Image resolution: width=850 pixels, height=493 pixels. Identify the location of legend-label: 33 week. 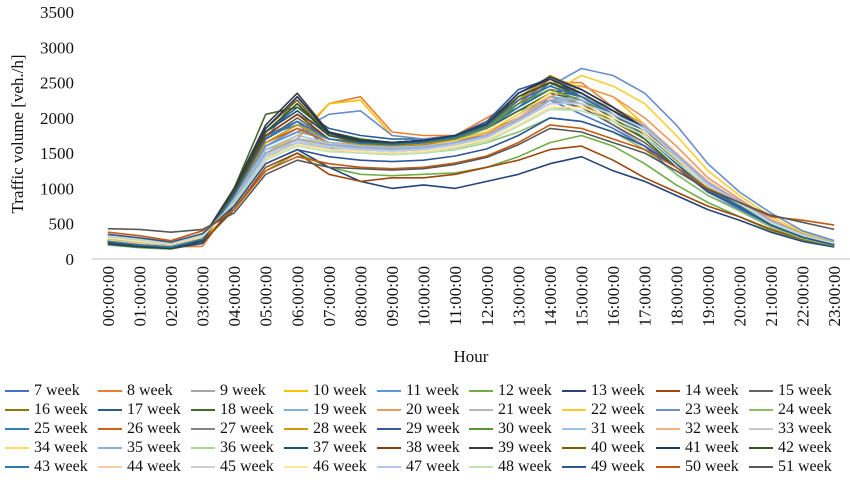
(805, 428).